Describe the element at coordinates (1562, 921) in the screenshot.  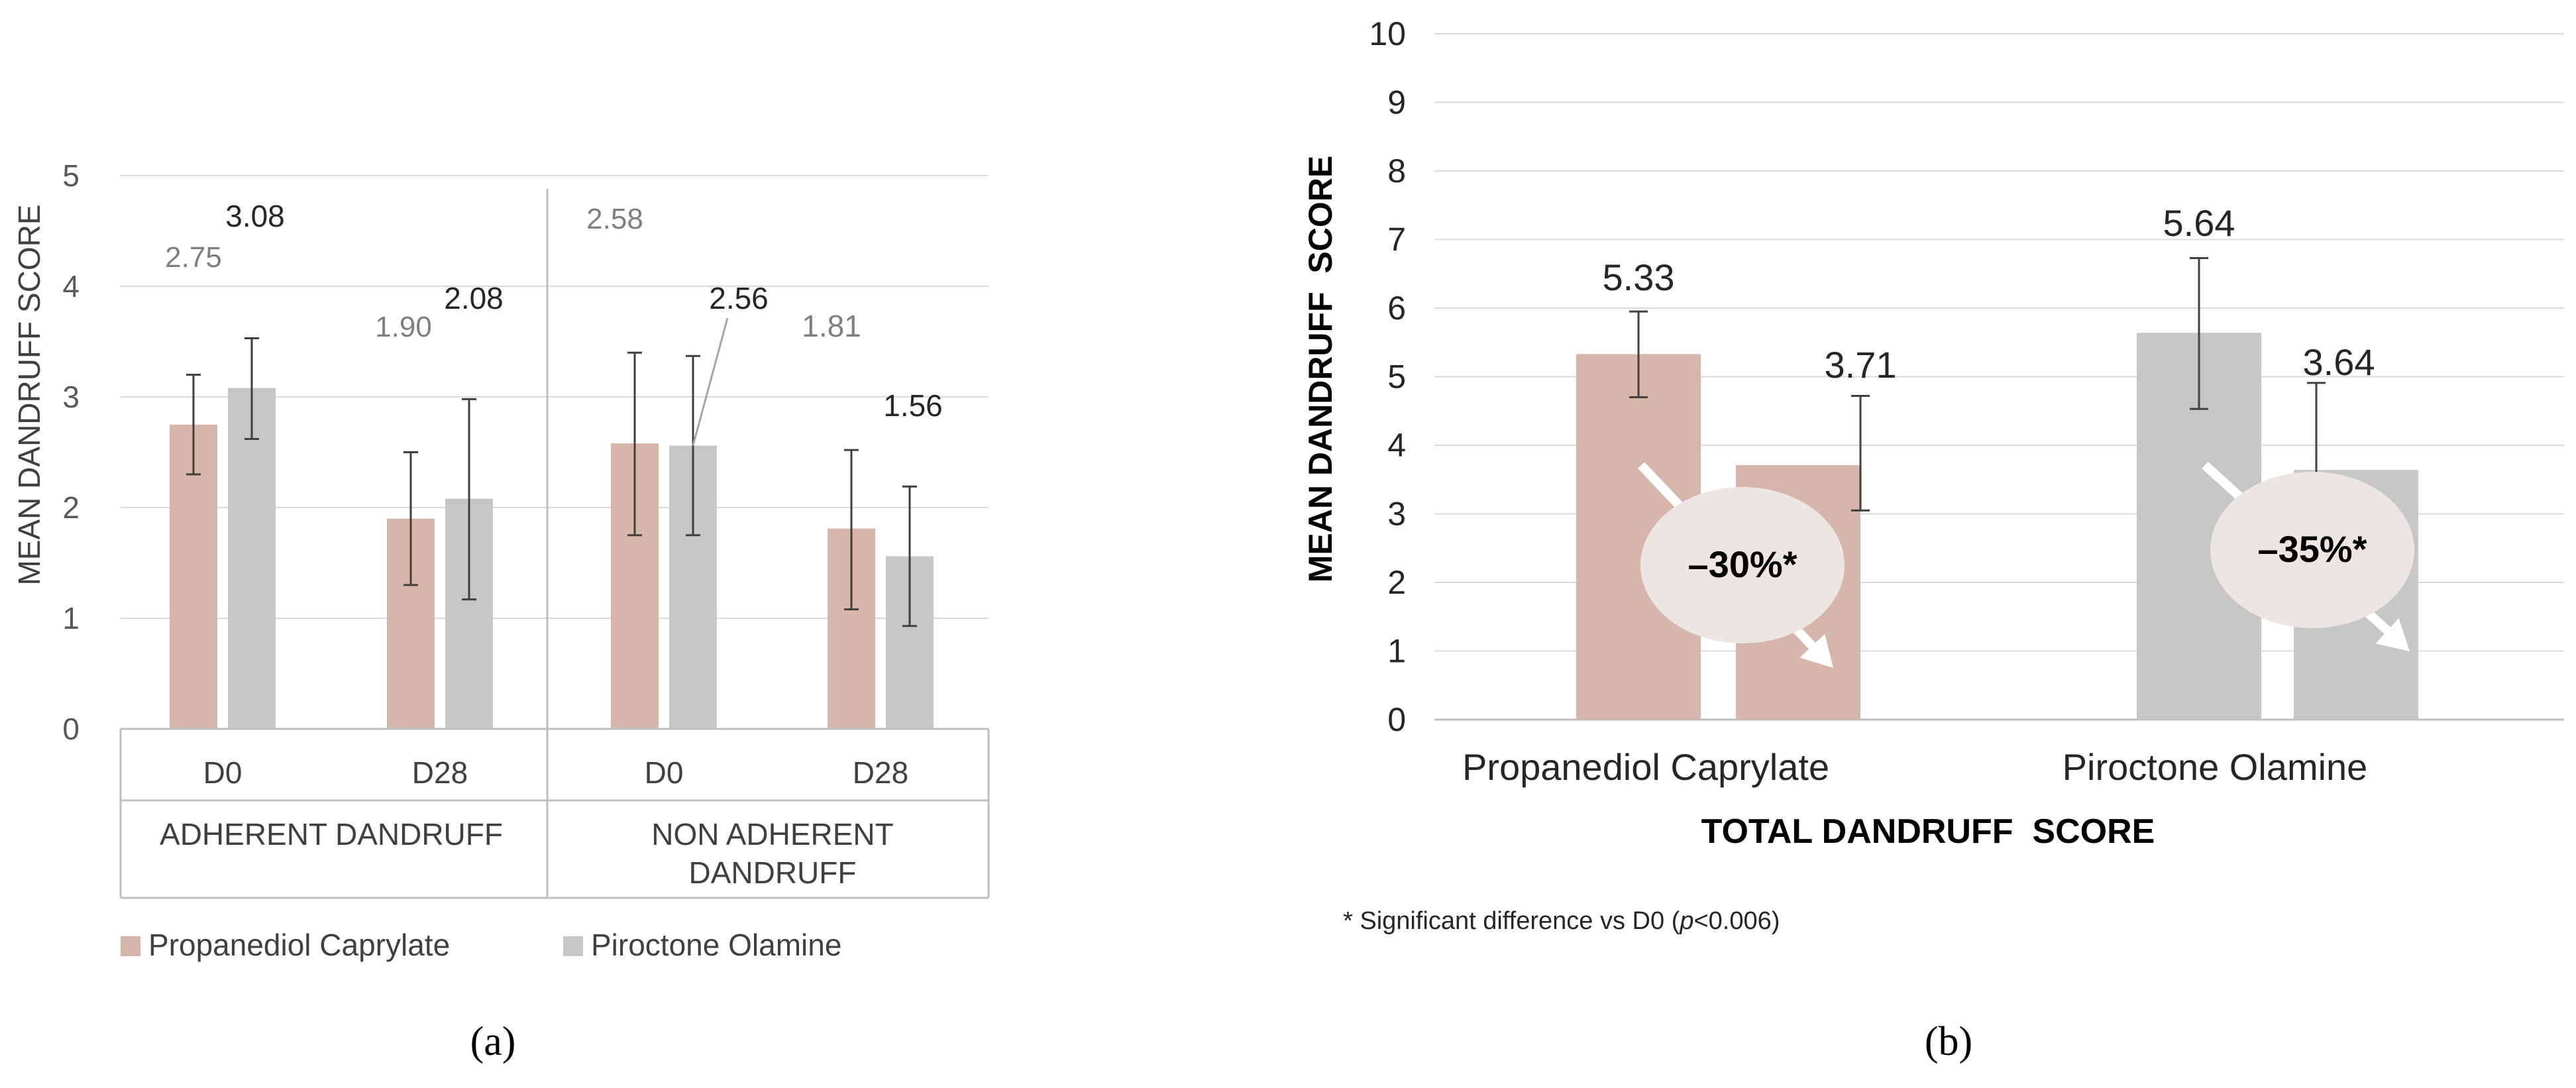
I see `chart-b-footnote: * Significant difference vs D0 (p<0.006)` at that location.